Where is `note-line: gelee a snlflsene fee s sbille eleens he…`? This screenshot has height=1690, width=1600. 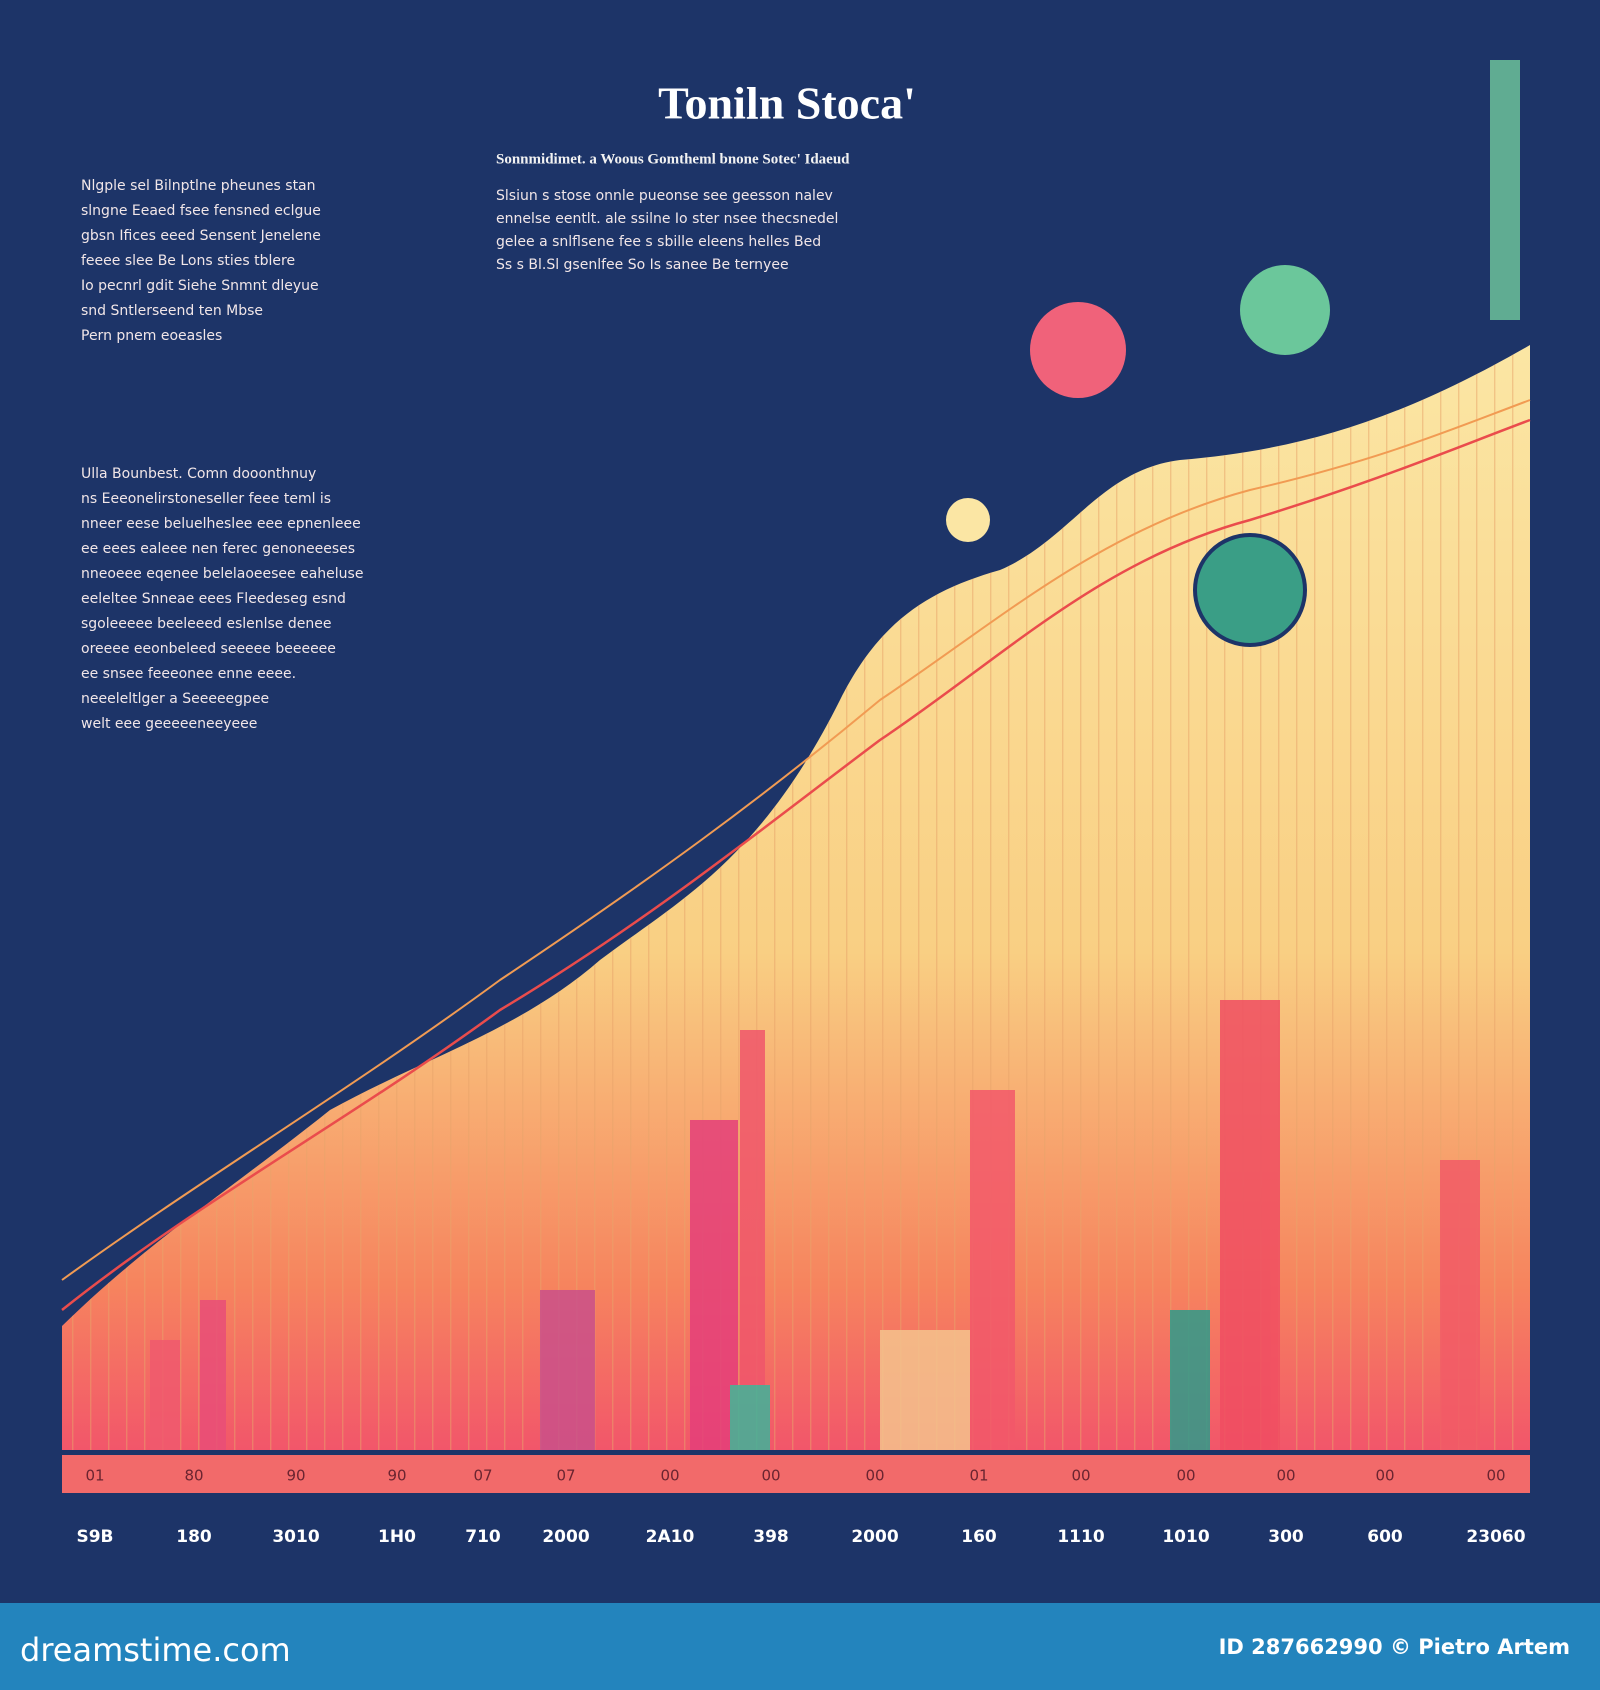
note-line: gelee a snlflsene fee s sbille eleens he… is located at coordinates (658, 242).